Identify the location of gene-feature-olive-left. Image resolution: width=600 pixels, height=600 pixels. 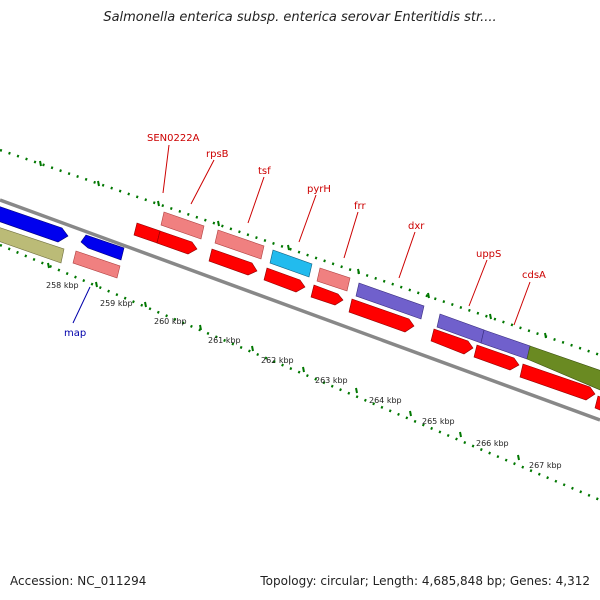
(32, 245).